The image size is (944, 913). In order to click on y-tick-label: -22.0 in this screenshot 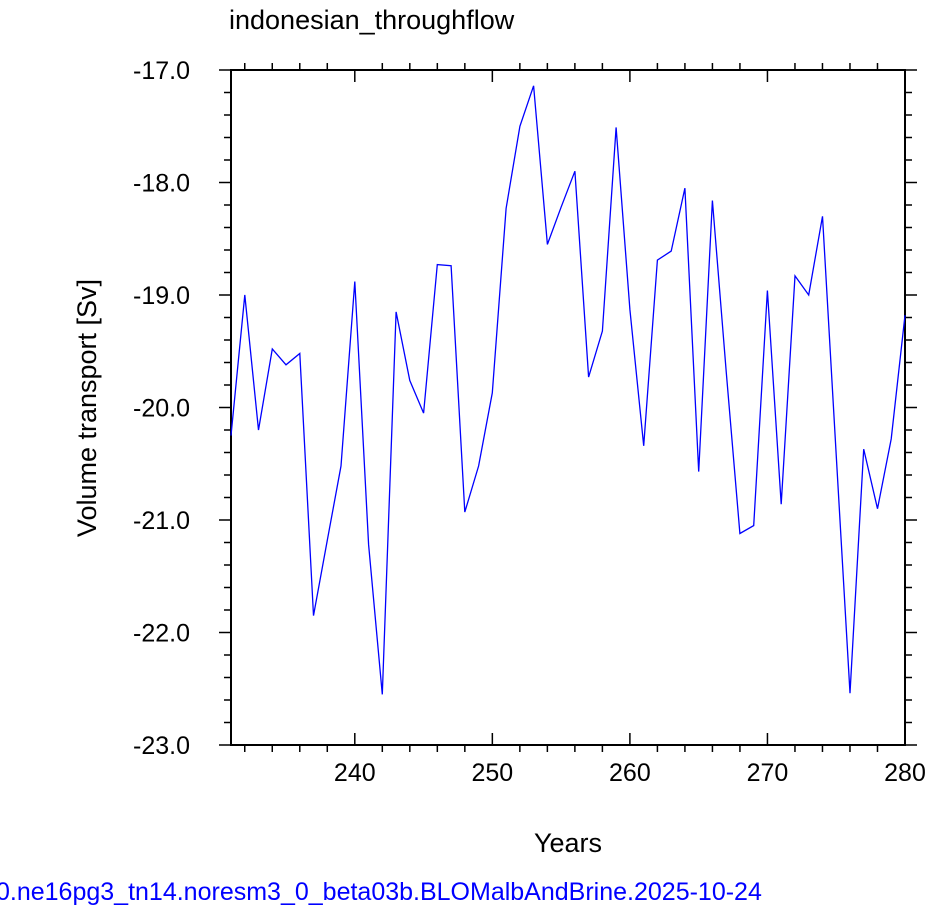, I will do `click(161, 634)`.